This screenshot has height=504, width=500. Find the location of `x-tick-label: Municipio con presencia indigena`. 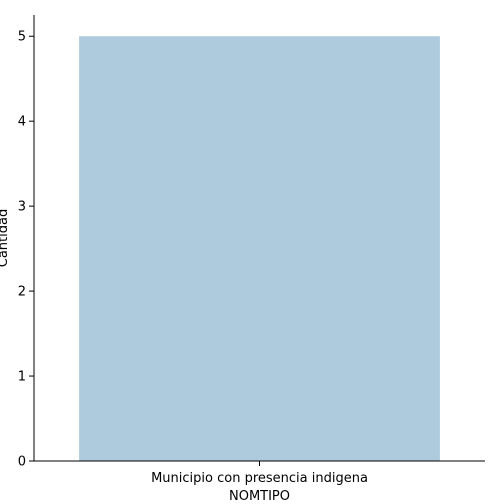

x-tick-label: Municipio con presencia indigena is located at coordinates (259, 478).